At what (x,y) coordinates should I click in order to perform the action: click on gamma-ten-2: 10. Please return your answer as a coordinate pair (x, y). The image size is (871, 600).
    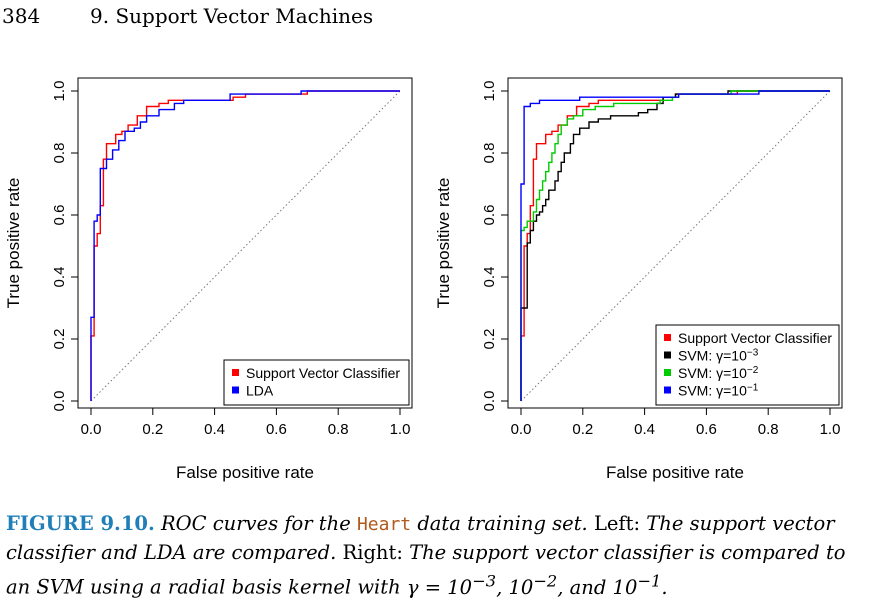
    Looking at the image, I should click on (521, 587).